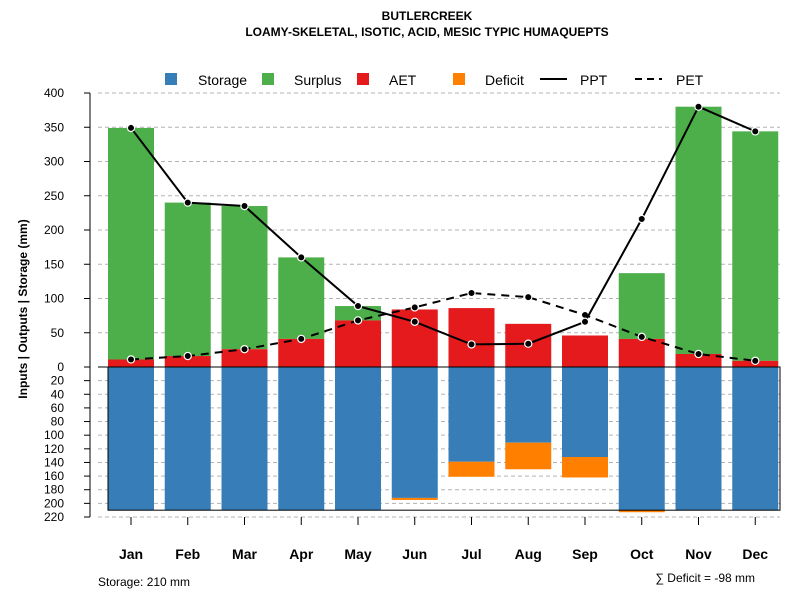 The image size is (800, 600). I want to click on month-label: Oct, so click(642, 554).